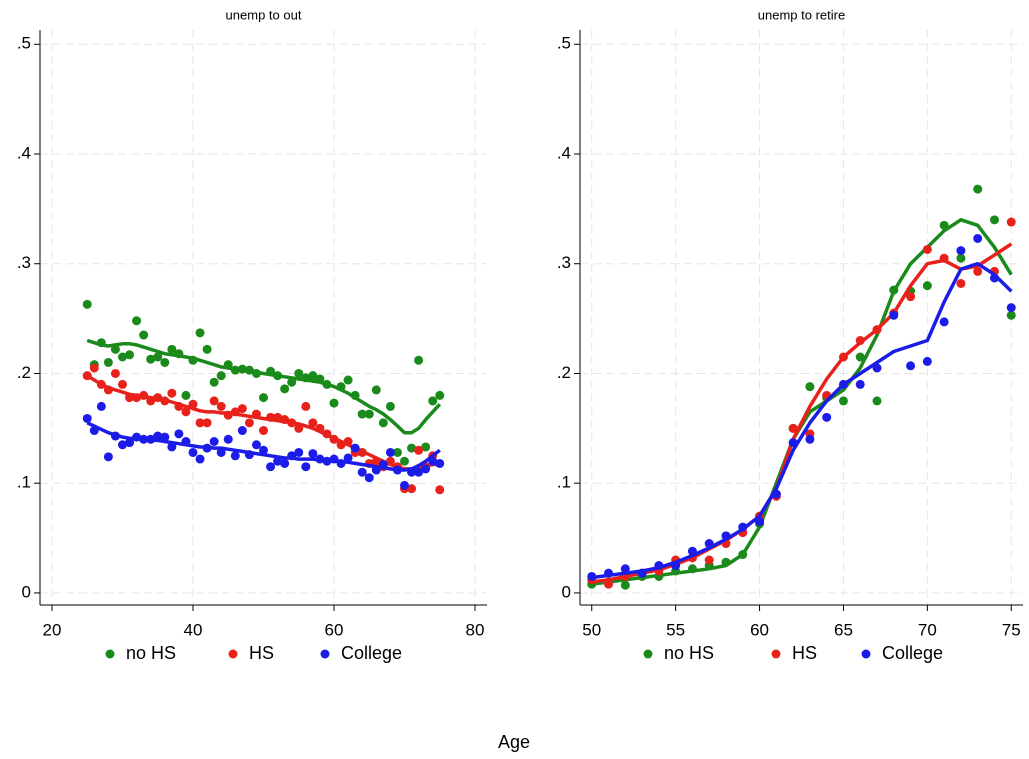 Image resolution: width=1029 pixels, height=759 pixels. I want to click on chart-title: unemp to retire, so click(801, 14).